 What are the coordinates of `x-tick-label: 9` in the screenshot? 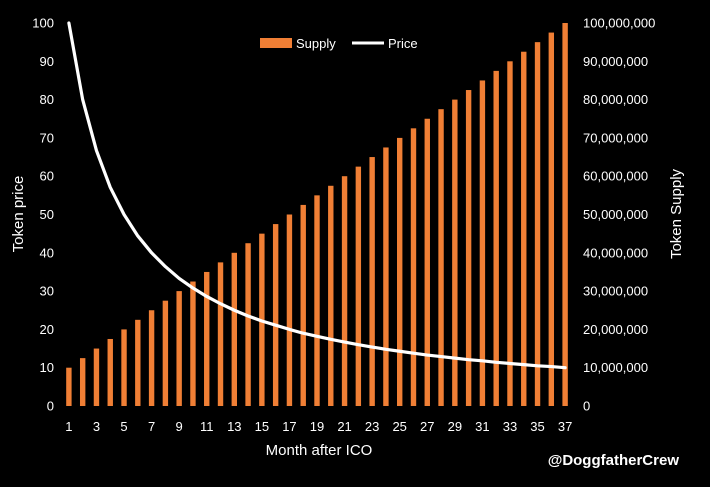 It's located at (179, 426).